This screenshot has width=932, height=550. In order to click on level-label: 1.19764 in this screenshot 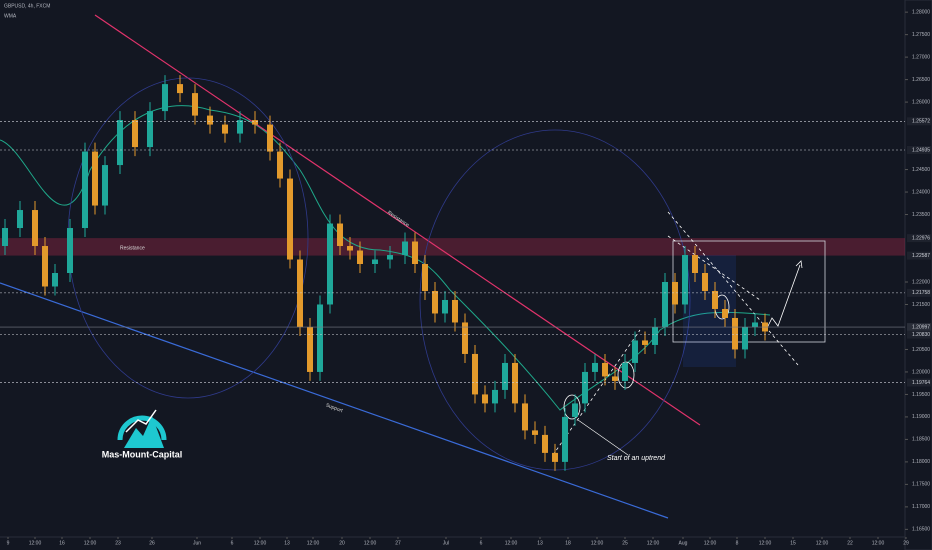, I will do `click(921, 383)`.